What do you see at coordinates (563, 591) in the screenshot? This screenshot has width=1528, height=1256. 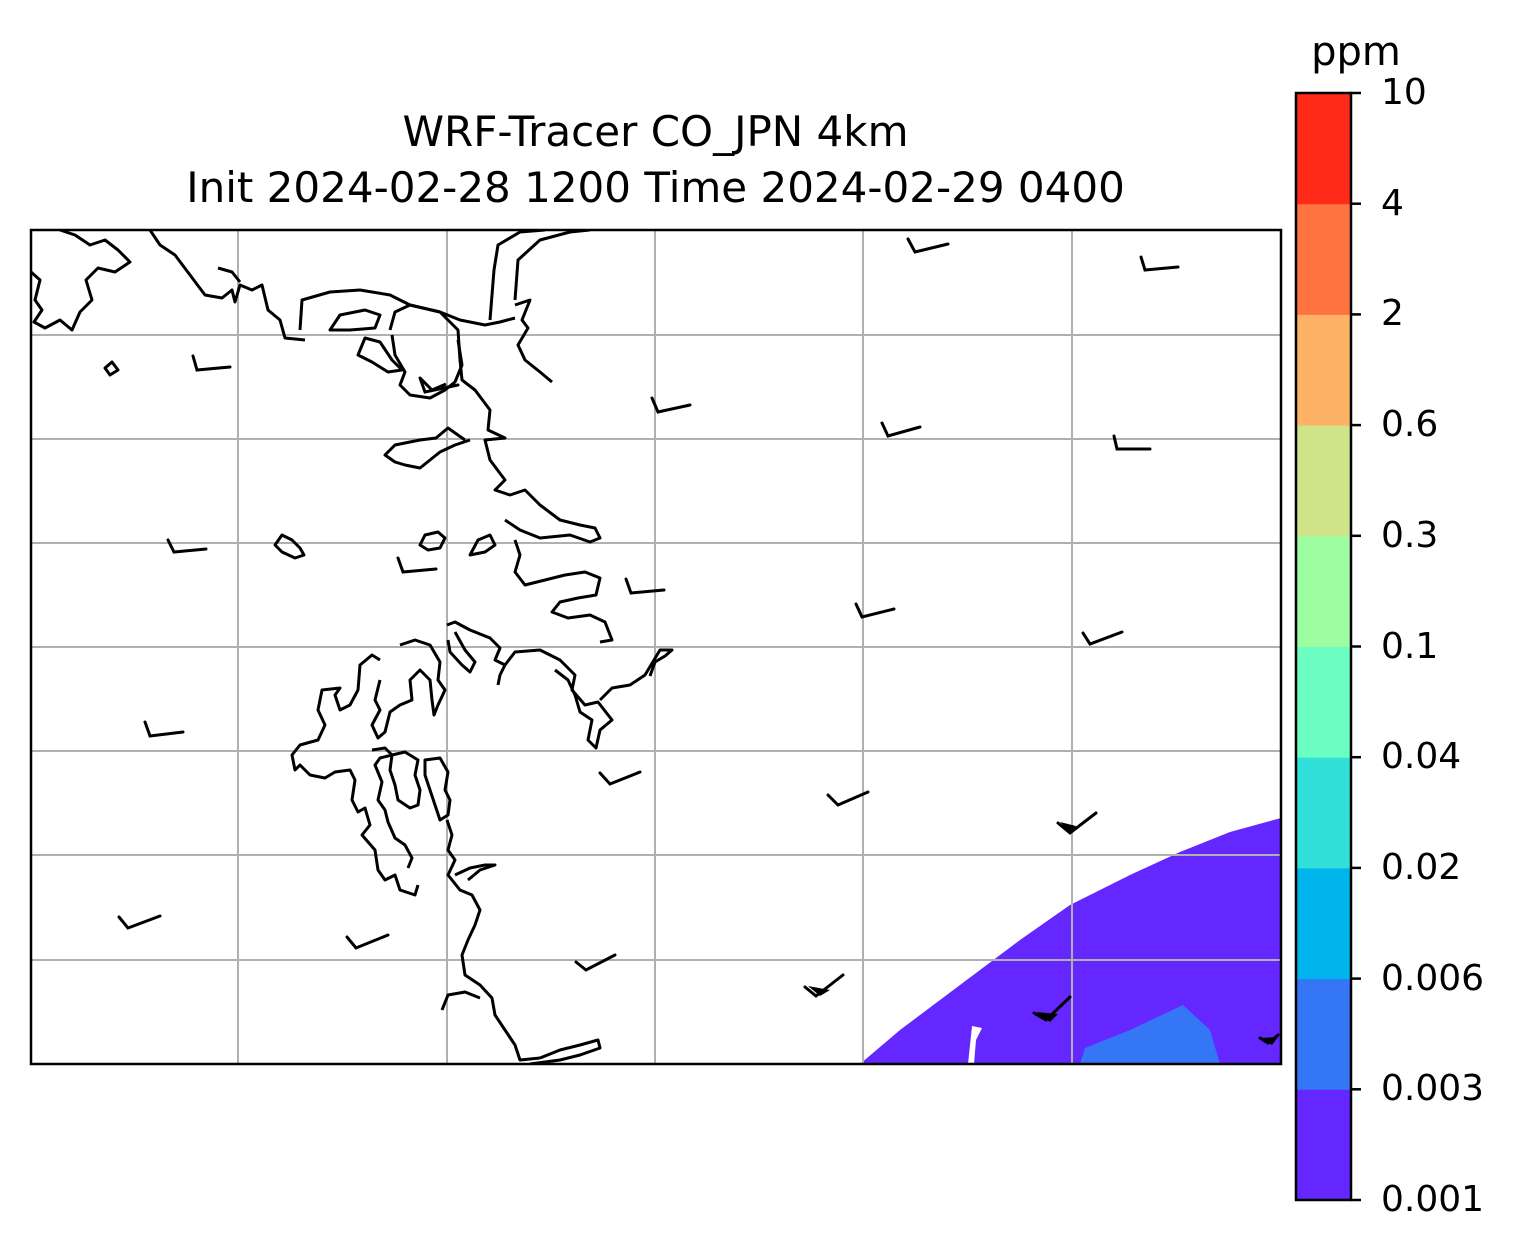 I see `coastline-mid` at bounding box center [563, 591].